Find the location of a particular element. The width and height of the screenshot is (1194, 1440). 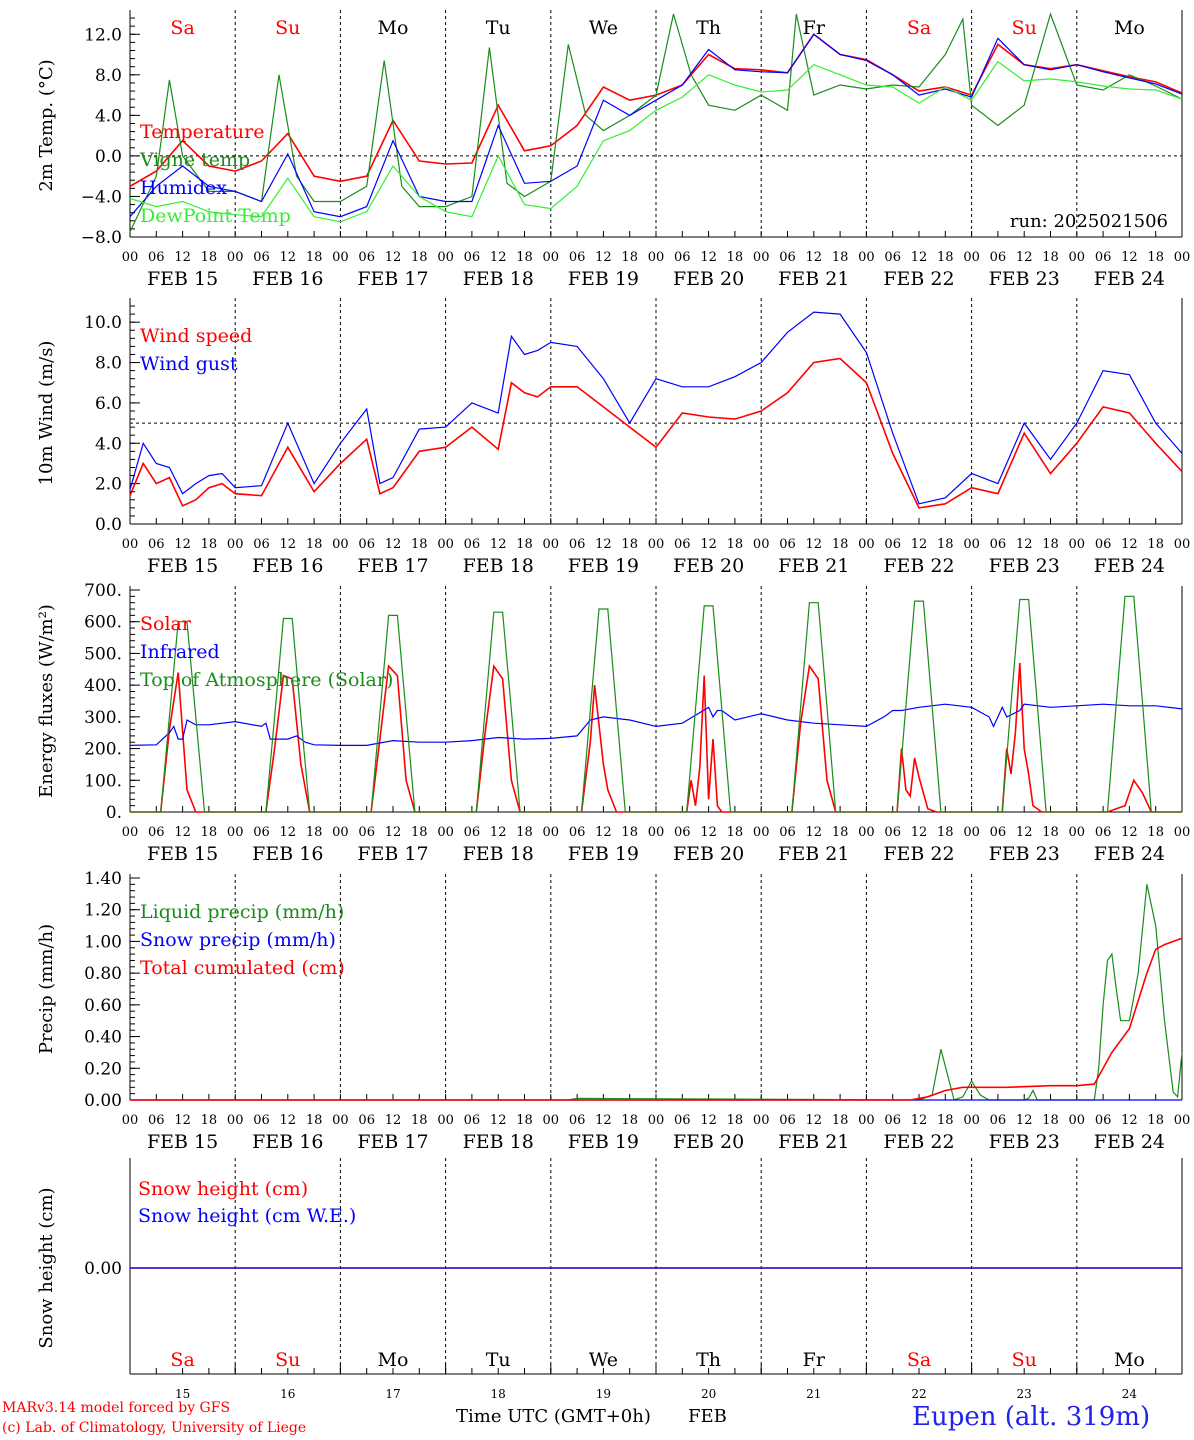

legend-entry: Snow height (cm W.E.) is located at coordinates (247, 1216).